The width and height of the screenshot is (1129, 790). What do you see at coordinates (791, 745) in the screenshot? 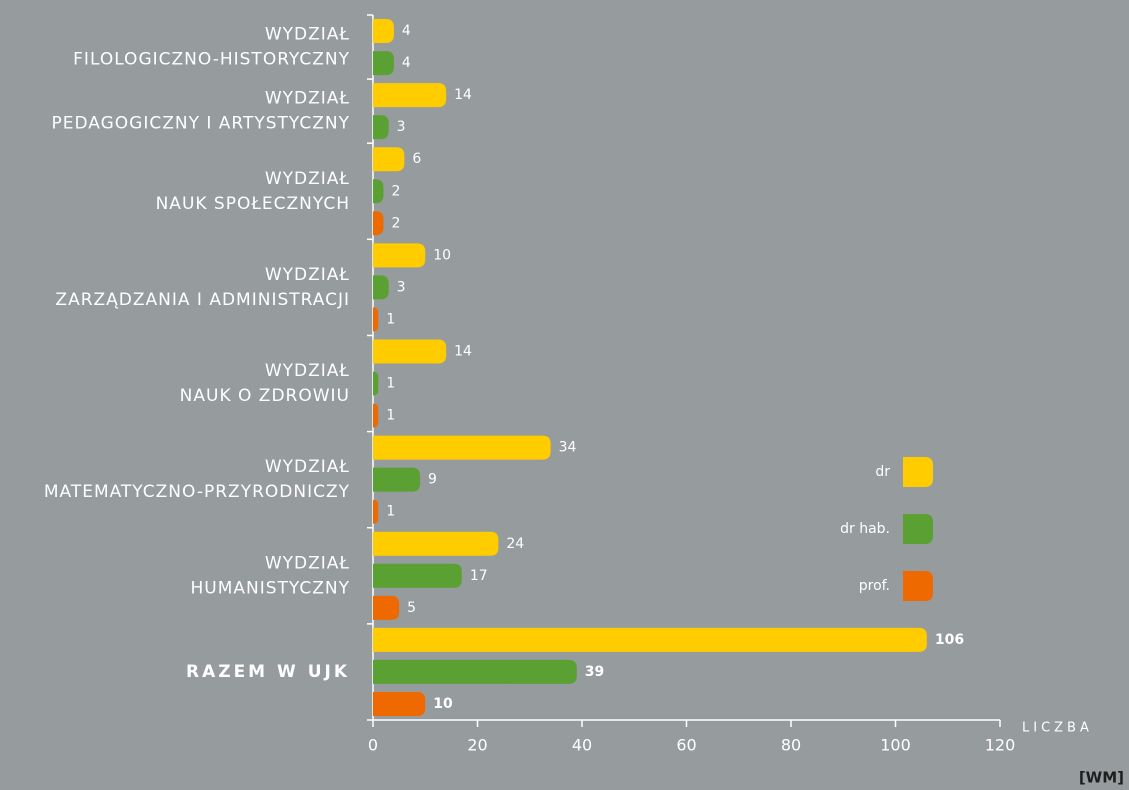
I see `x-tick-label: 80` at bounding box center [791, 745].